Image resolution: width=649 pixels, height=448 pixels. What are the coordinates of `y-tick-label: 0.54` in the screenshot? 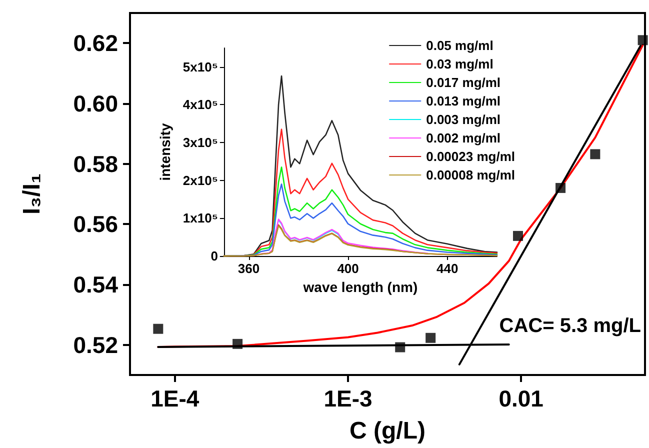 It's located at (95, 285).